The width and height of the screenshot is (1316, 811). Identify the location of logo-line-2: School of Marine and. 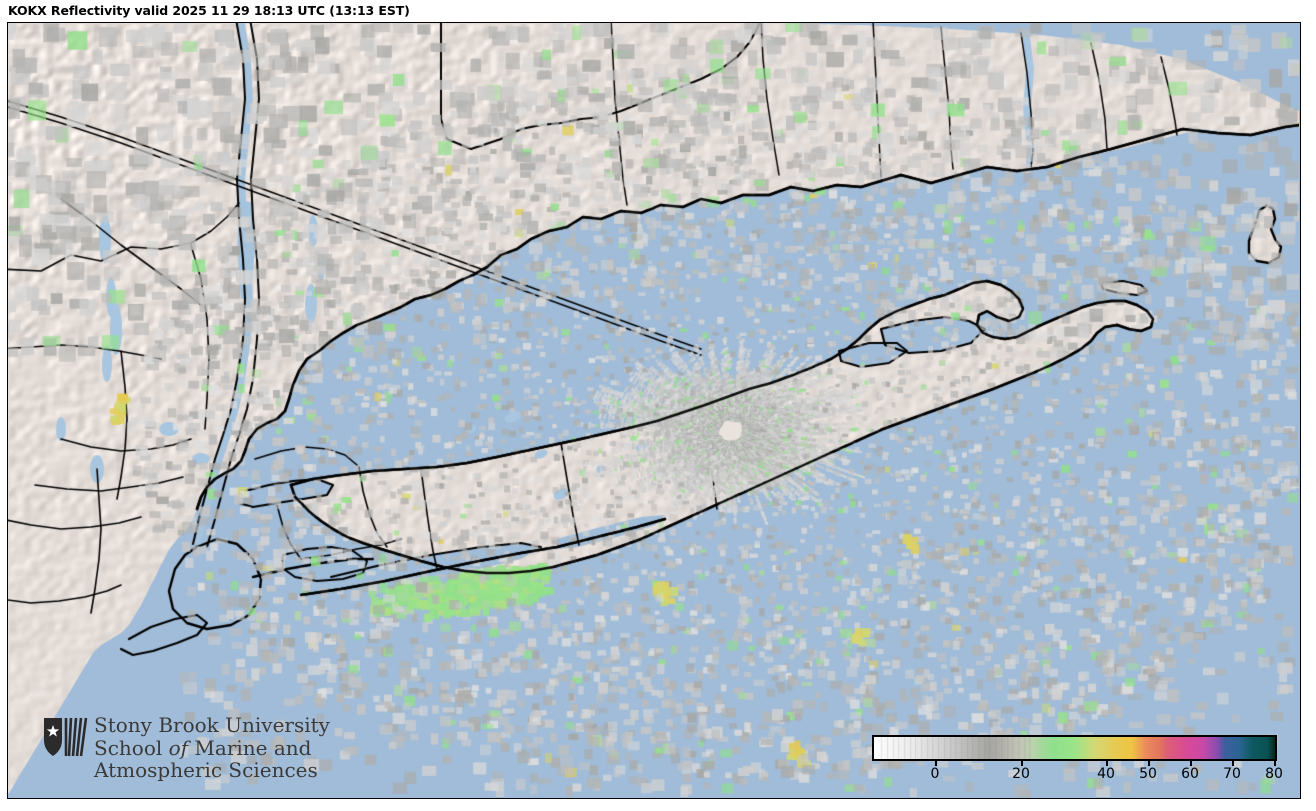
(203, 747).